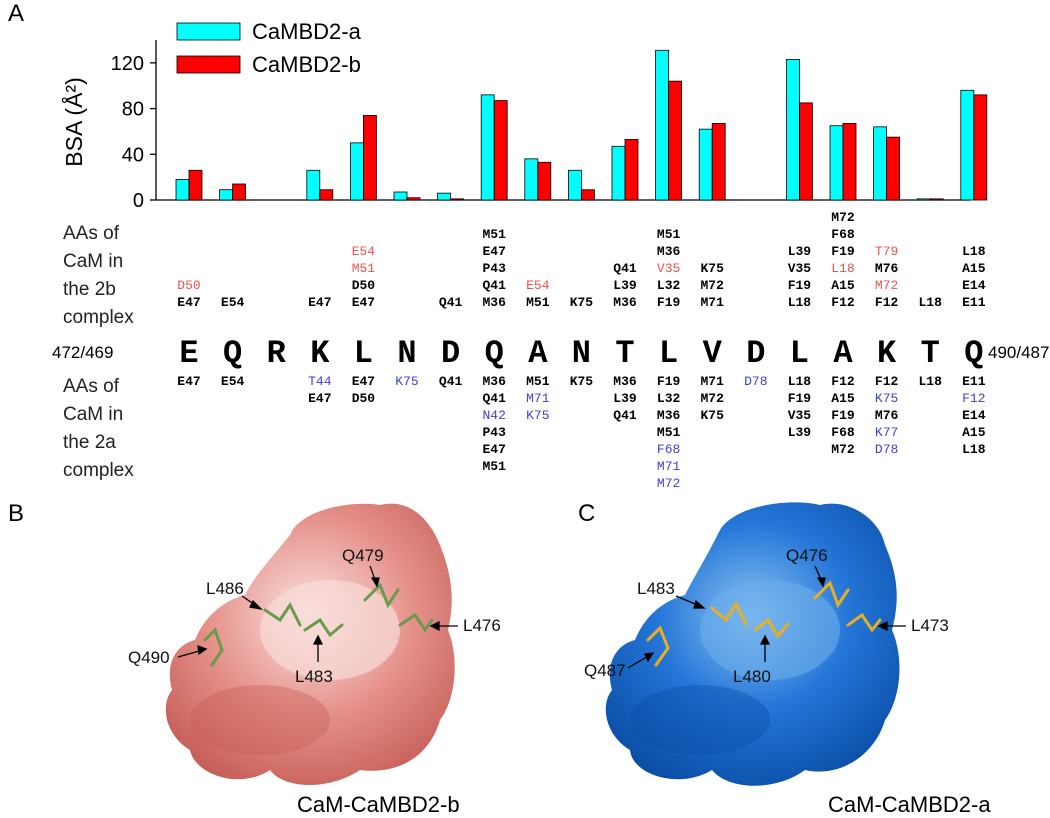  Describe the element at coordinates (656, 588) in the screenshot. I see `label-l483: L483` at that location.